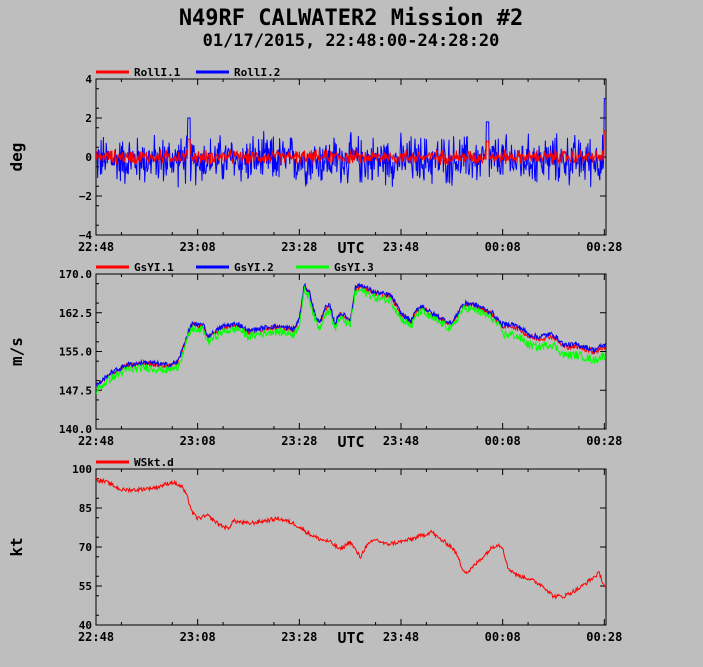 This screenshot has height=667, width=703. Describe the element at coordinates (257, 72) in the screenshot. I see `legend-label: RollI.2` at that location.